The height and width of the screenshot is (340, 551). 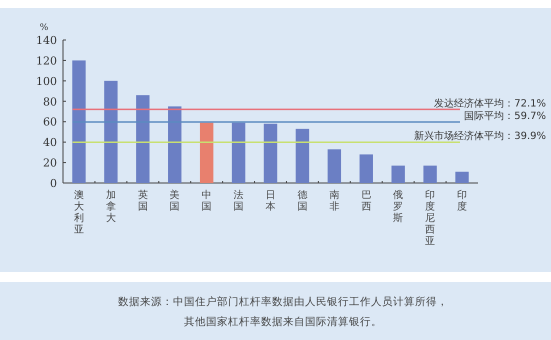 What do you see at coordinates (50, 101) in the screenshot?
I see `y-tick-label: 80` at bounding box center [50, 101].